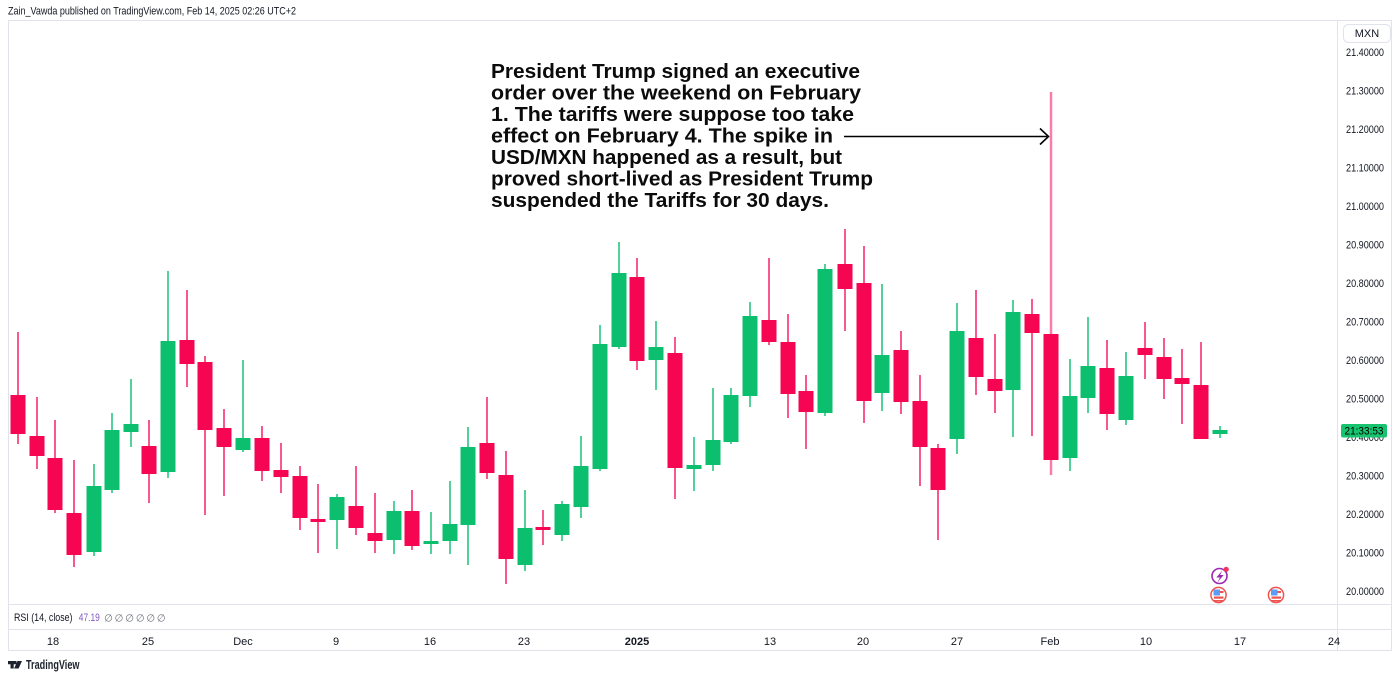 The width and height of the screenshot is (1400, 679). Describe the element at coordinates (1364, 432) in the screenshot. I see `svg-text: 21:33:53` at that location.